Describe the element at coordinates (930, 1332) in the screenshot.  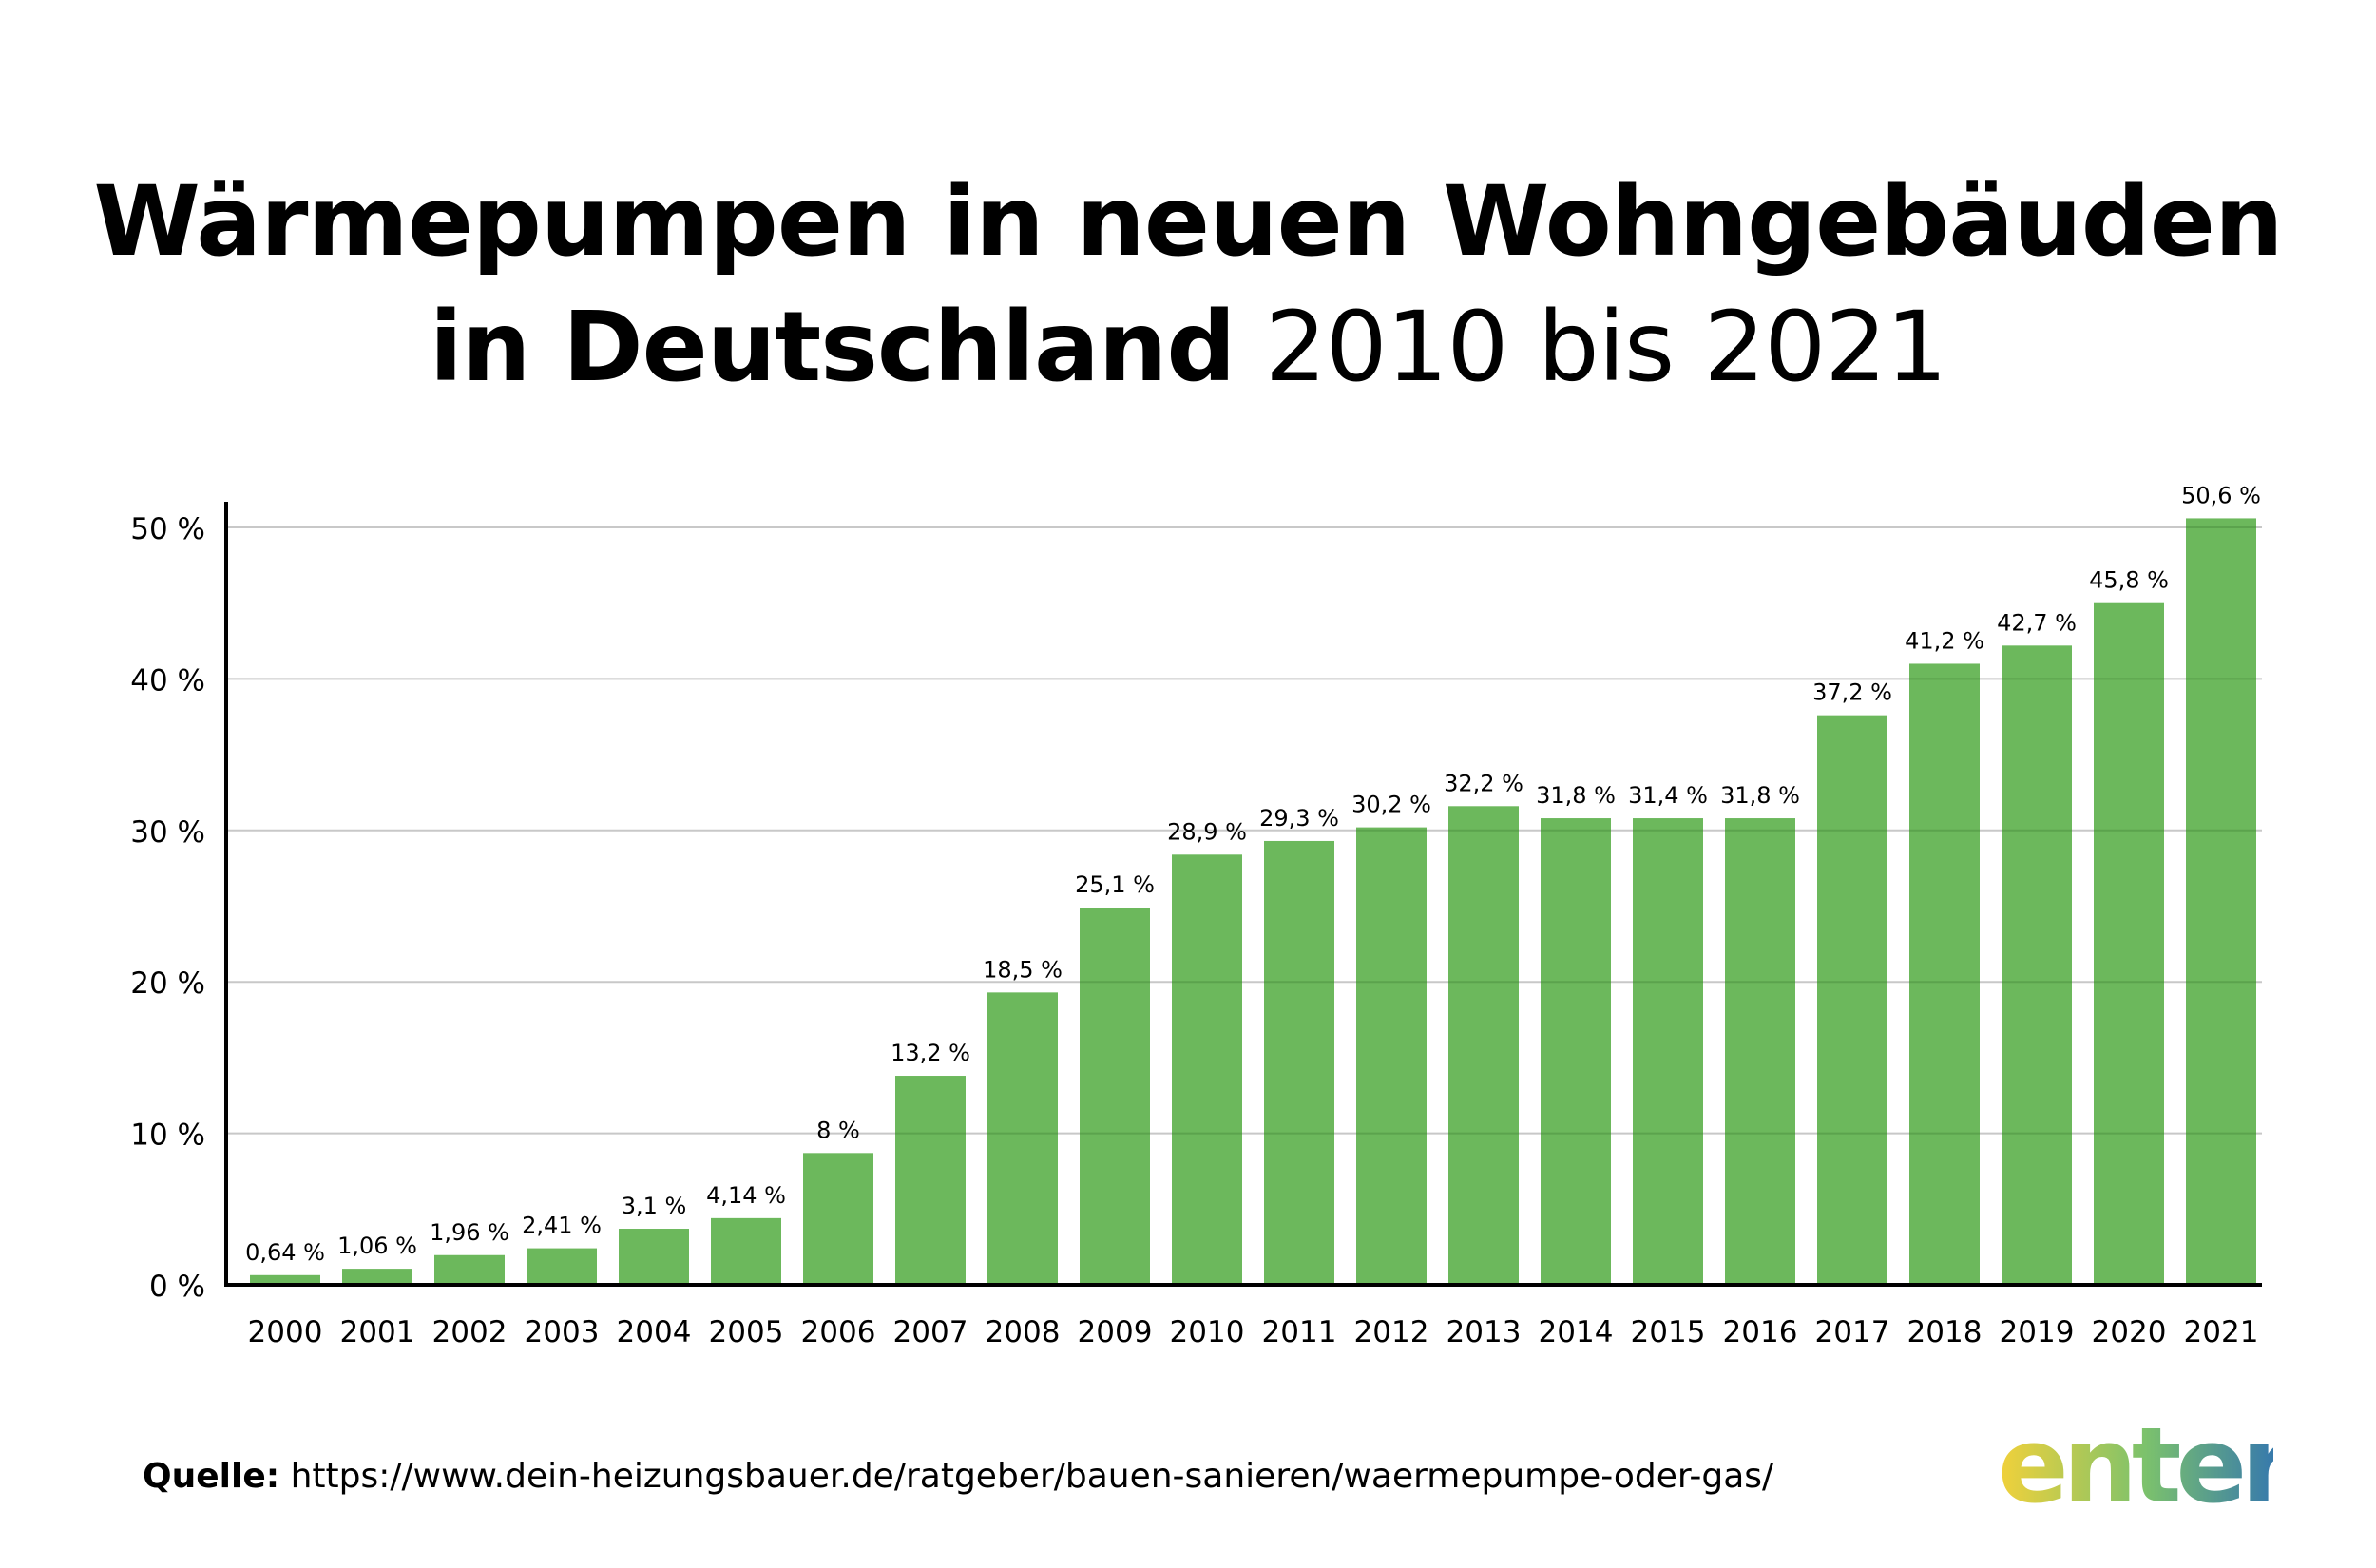
I see `x-tick-label: 2007` at that location.